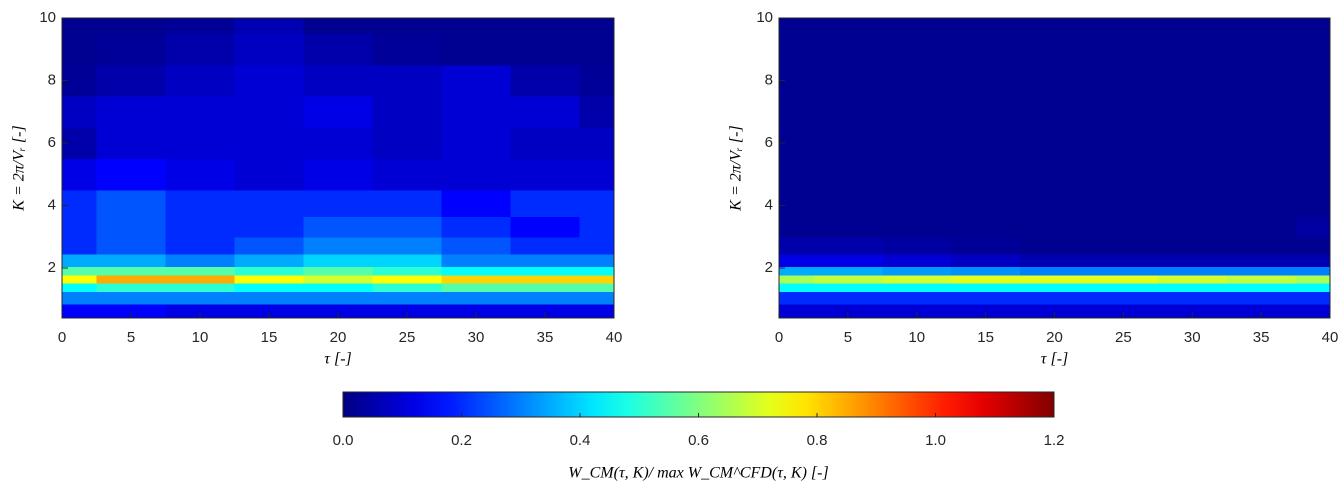 This screenshot has width=1342, height=490. Describe the element at coordinates (614, 337) in the screenshot. I see `x-tick-label: 40` at that location.